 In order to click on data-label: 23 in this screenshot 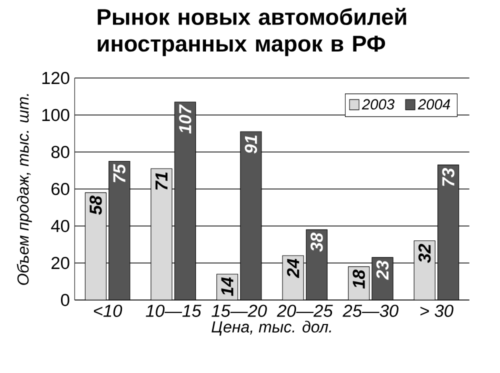, I will do `click(382, 270)`.